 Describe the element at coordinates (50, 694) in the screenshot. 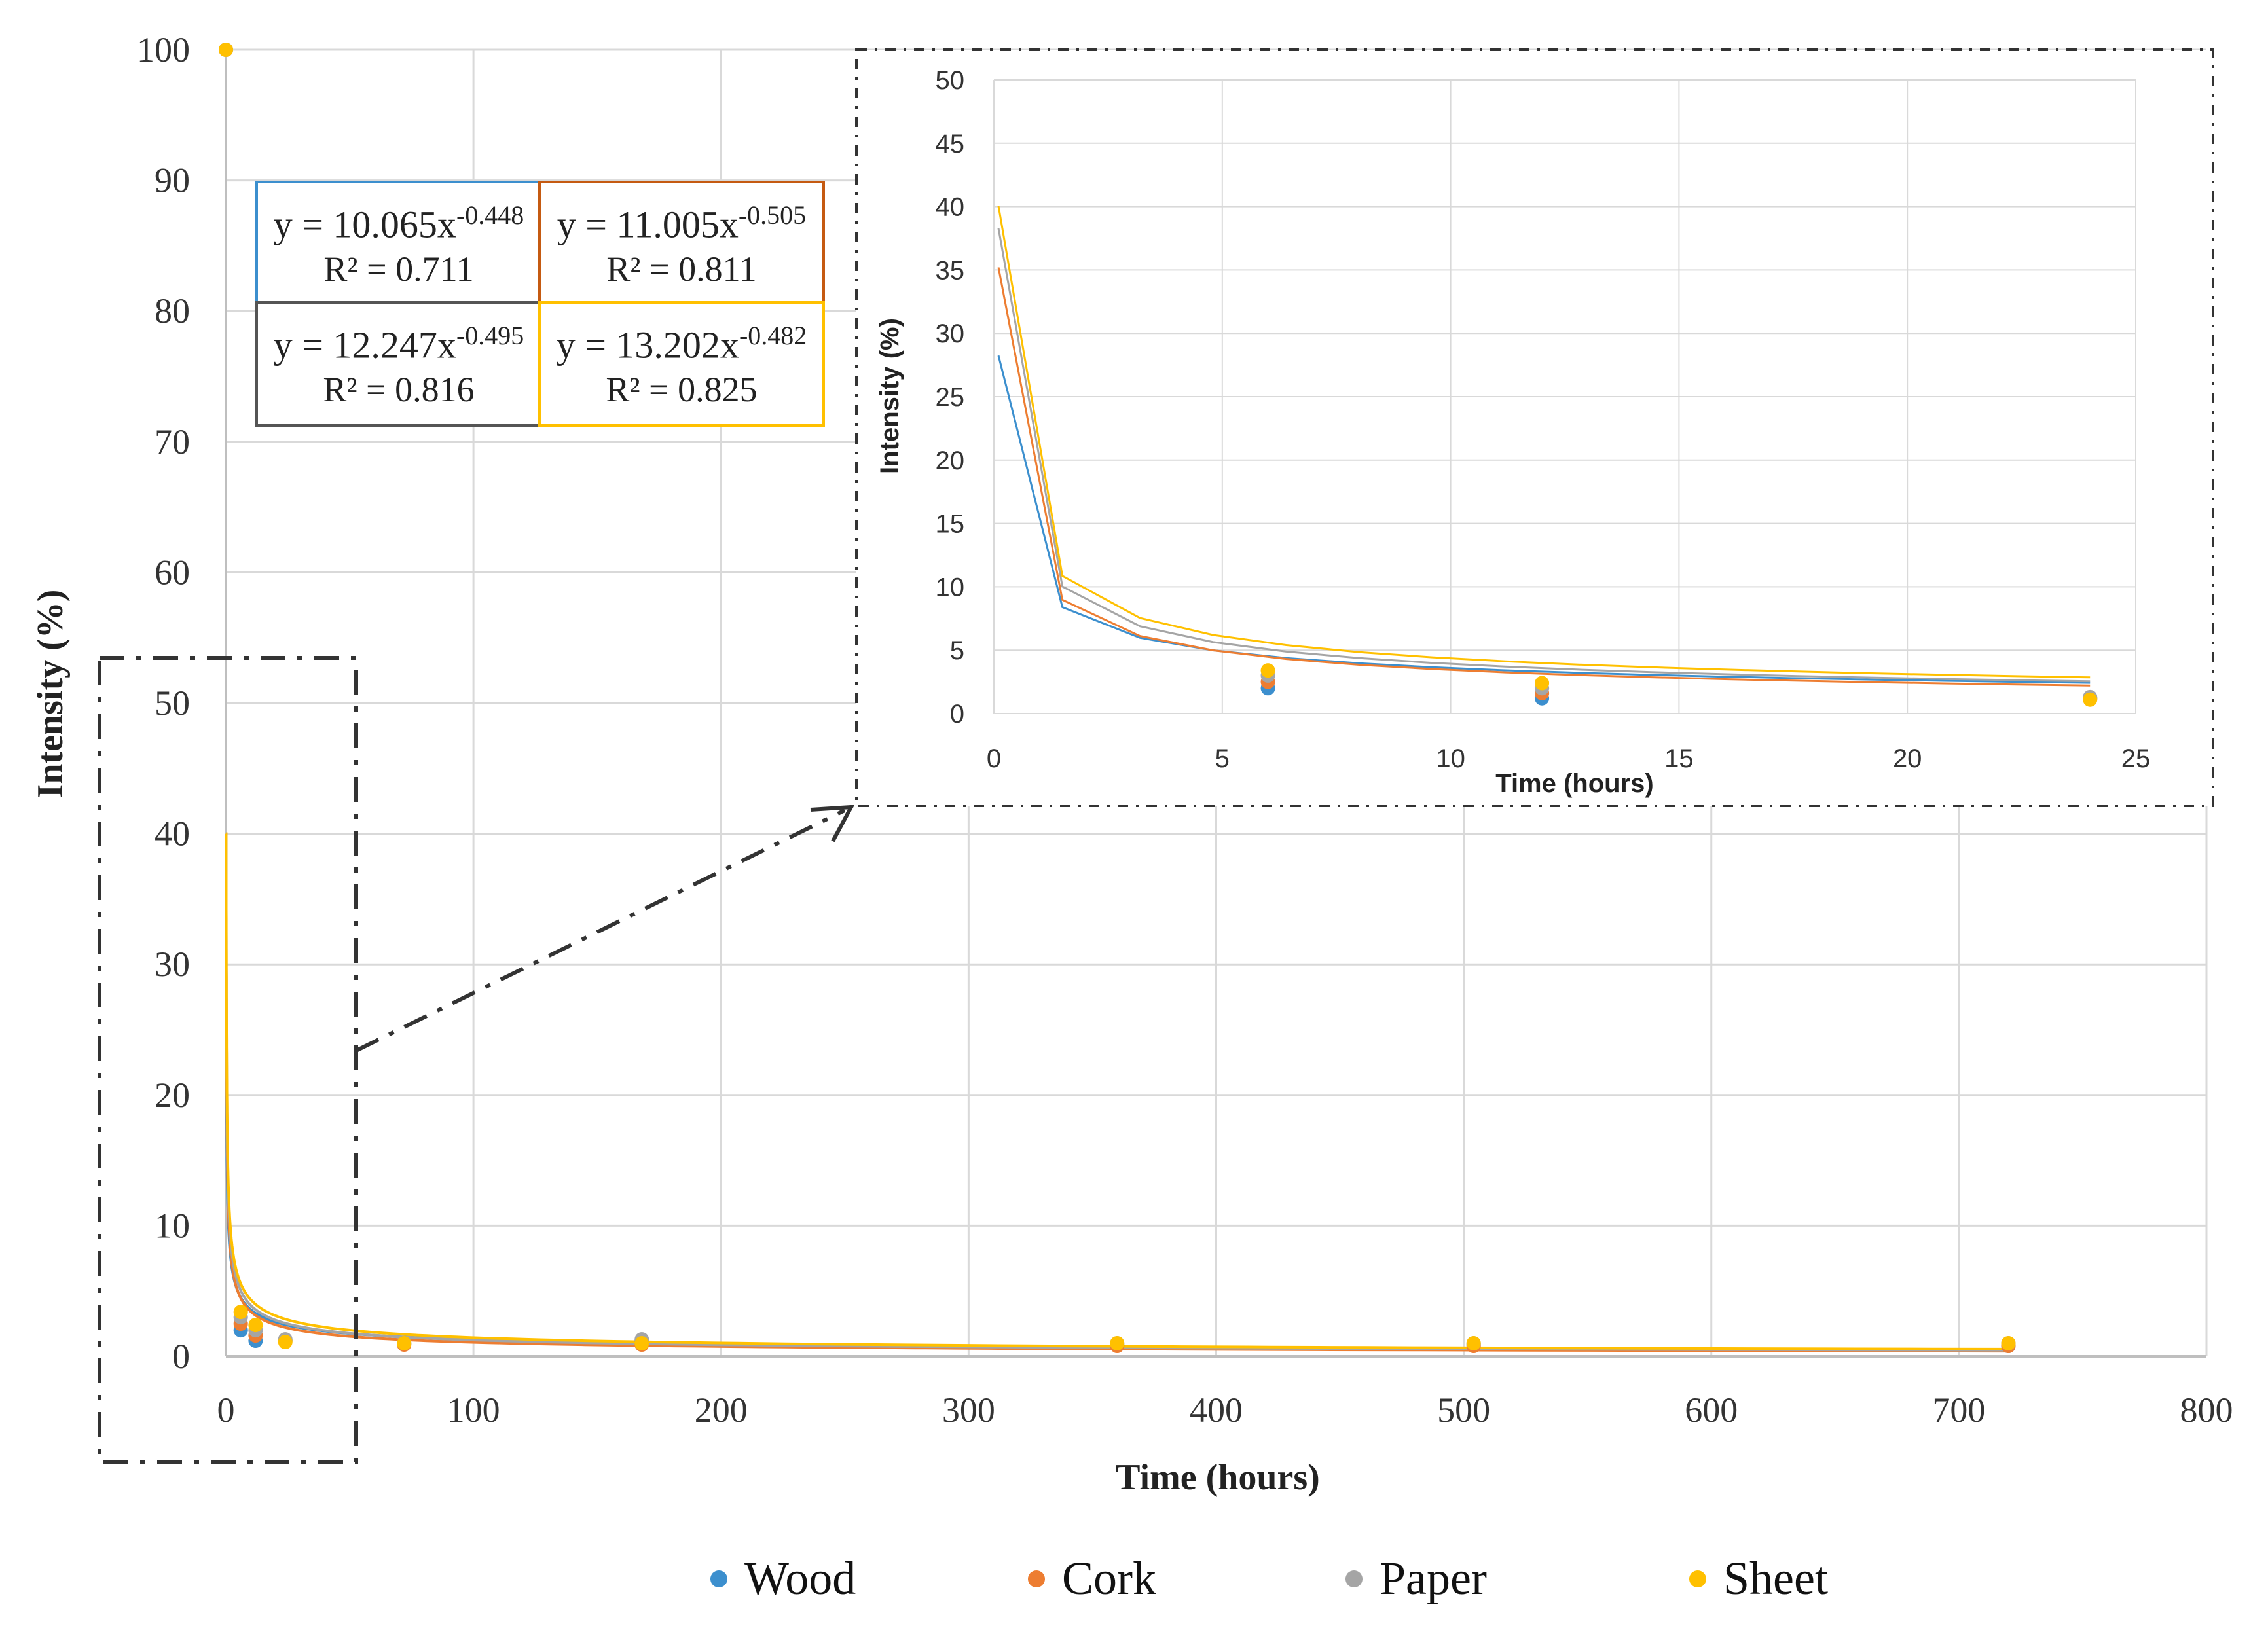

I see `y-axis-label: Intensity (%)` at that location.